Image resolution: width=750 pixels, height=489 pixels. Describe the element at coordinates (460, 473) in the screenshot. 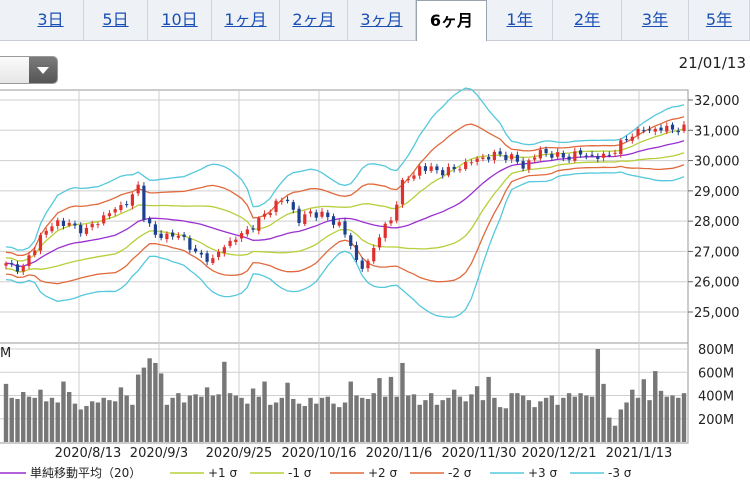

I see `legend-label-m2: -2 σ` at that location.